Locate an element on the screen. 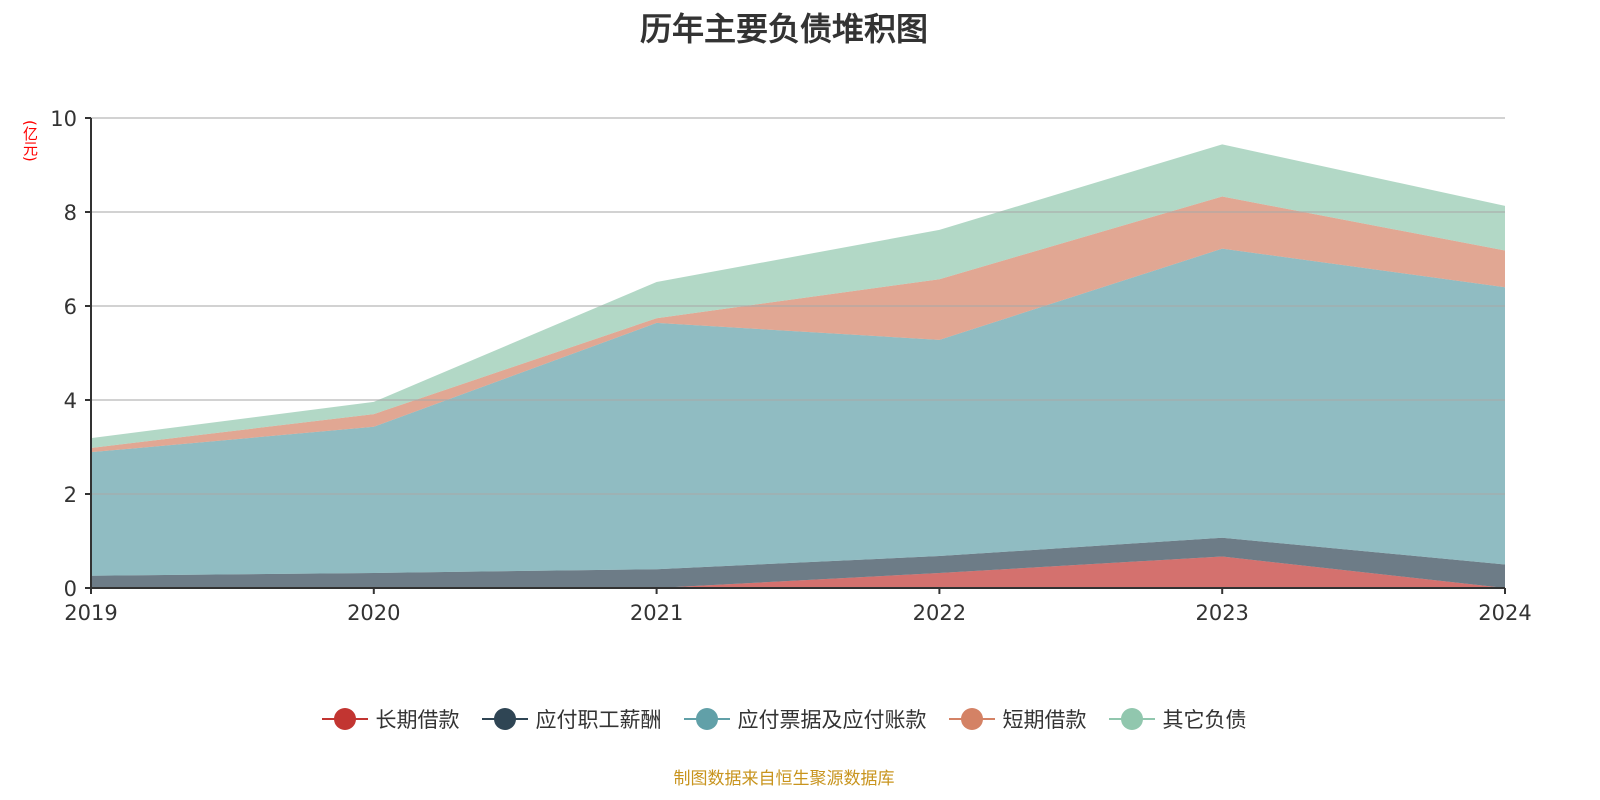 The width and height of the screenshot is (1600, 800). legend-item: 短期借款 is located at coordinates (1017, 719).